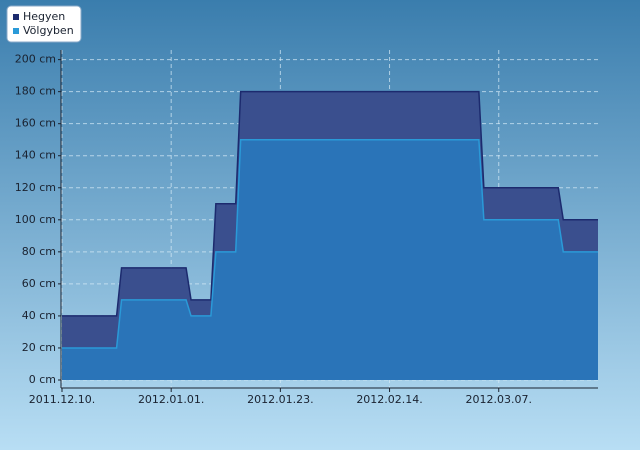  I want to click on legend-box, so click(44, 24).